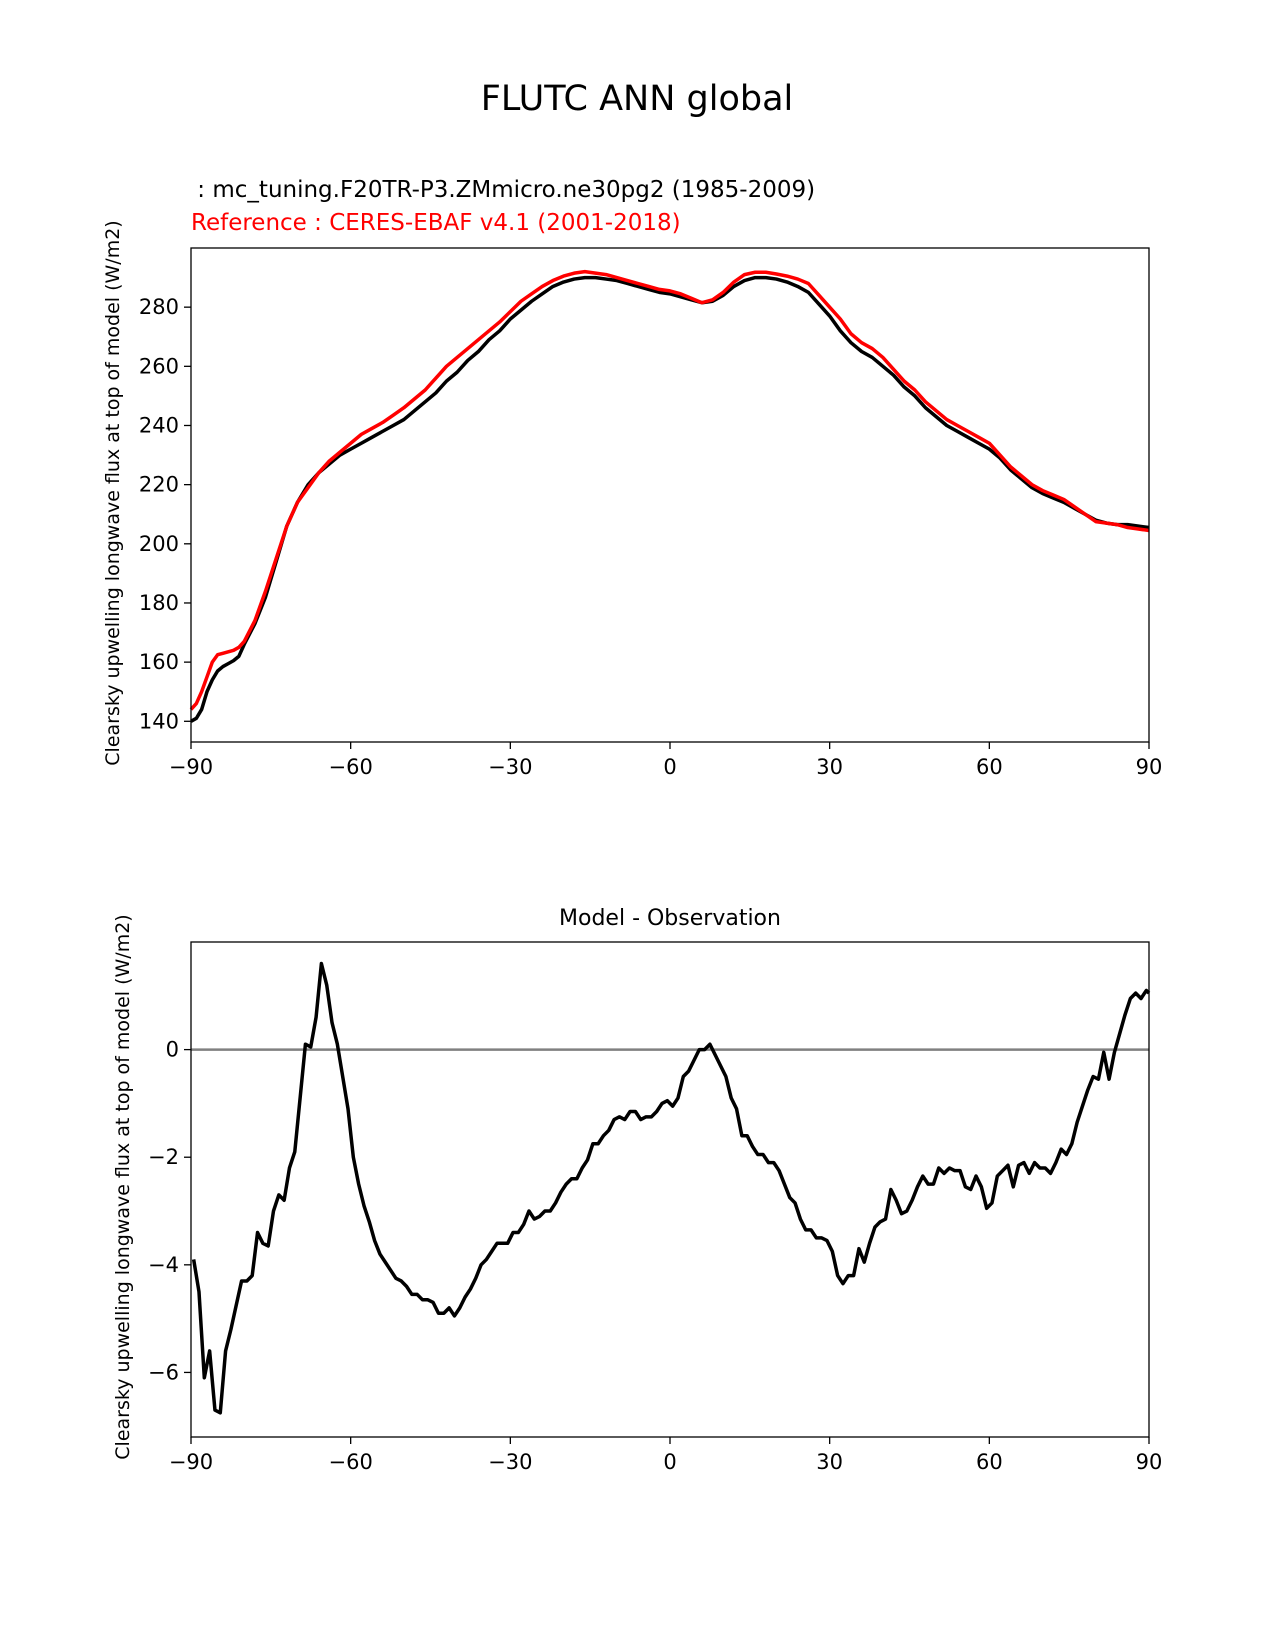 The width and height of the screenshot is (1275, 1650). Describe the element at coordinates (637, 99) in the screenshot. I see `figure-title: FLUTC ANN global` at that location.